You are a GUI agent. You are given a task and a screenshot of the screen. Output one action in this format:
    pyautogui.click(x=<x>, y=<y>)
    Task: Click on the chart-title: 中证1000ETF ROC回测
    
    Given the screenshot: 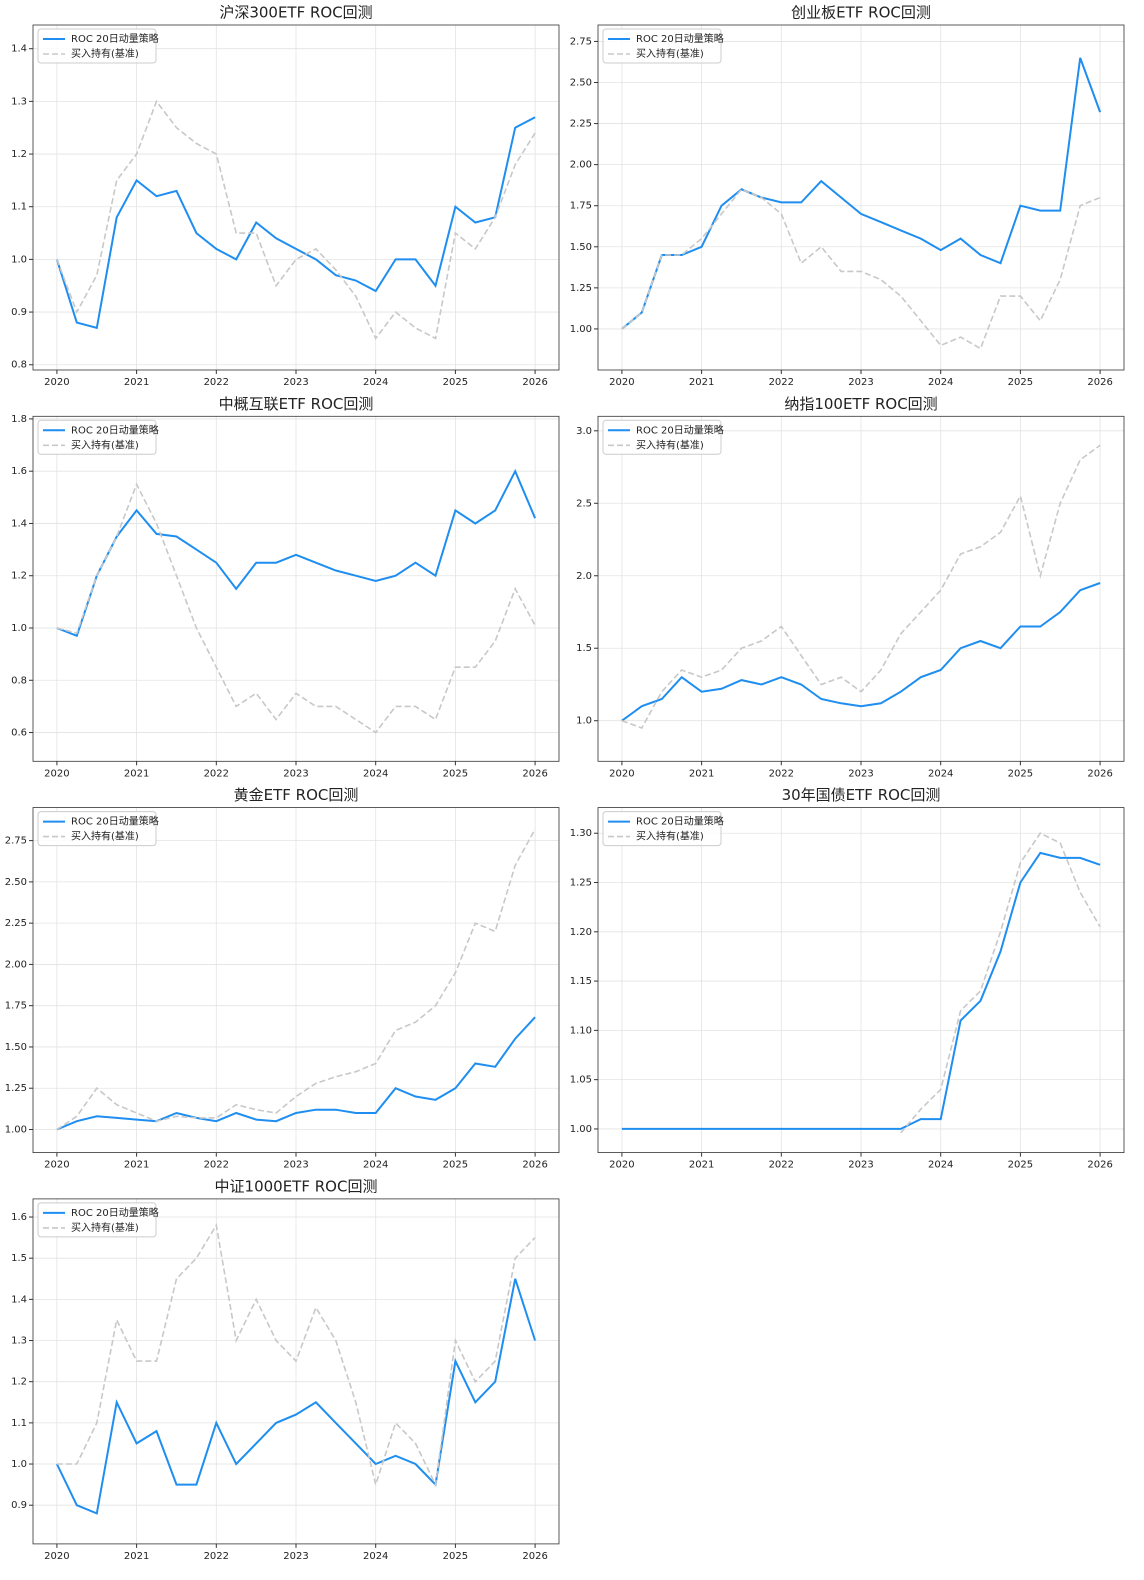 What is the action you would take?
    pyautogui.click(x=296, y=1186)
    